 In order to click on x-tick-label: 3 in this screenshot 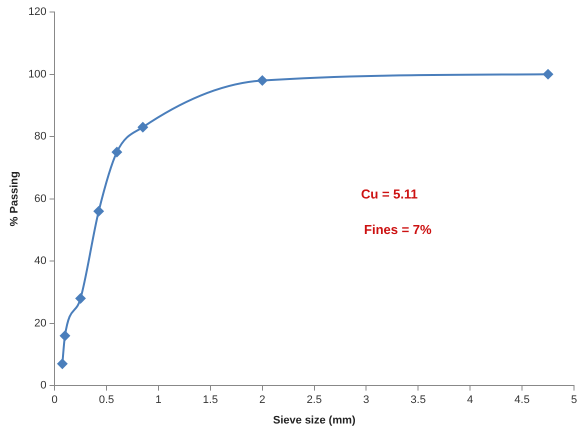, I will do `click(366, 400)`.